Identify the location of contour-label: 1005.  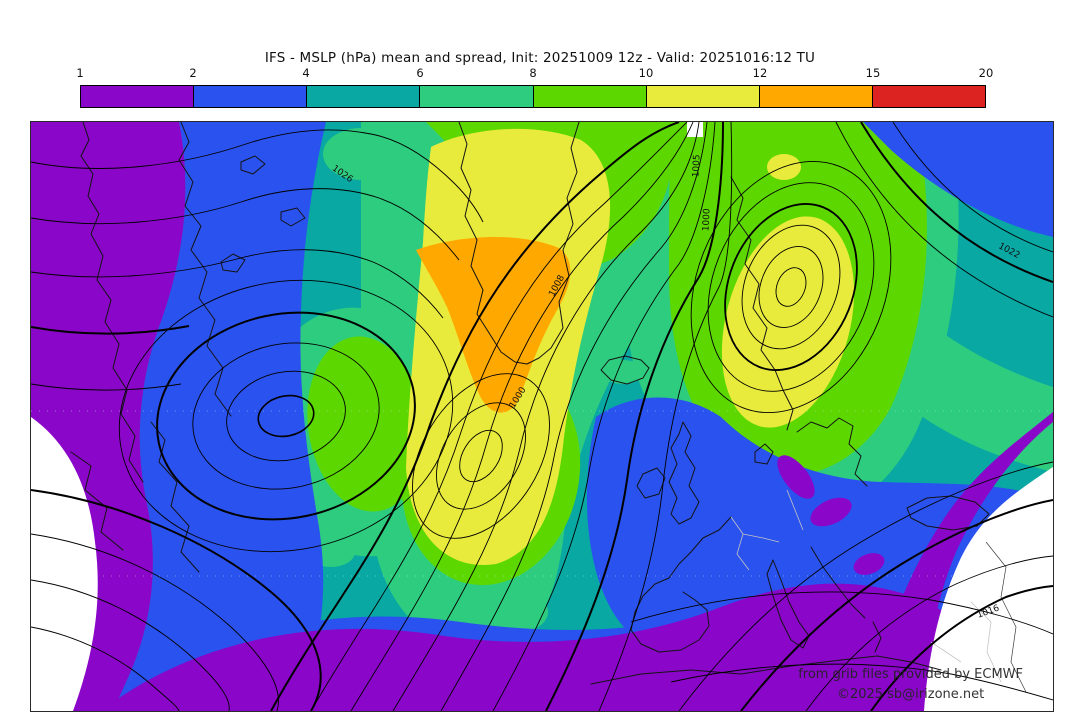
(696, 165).